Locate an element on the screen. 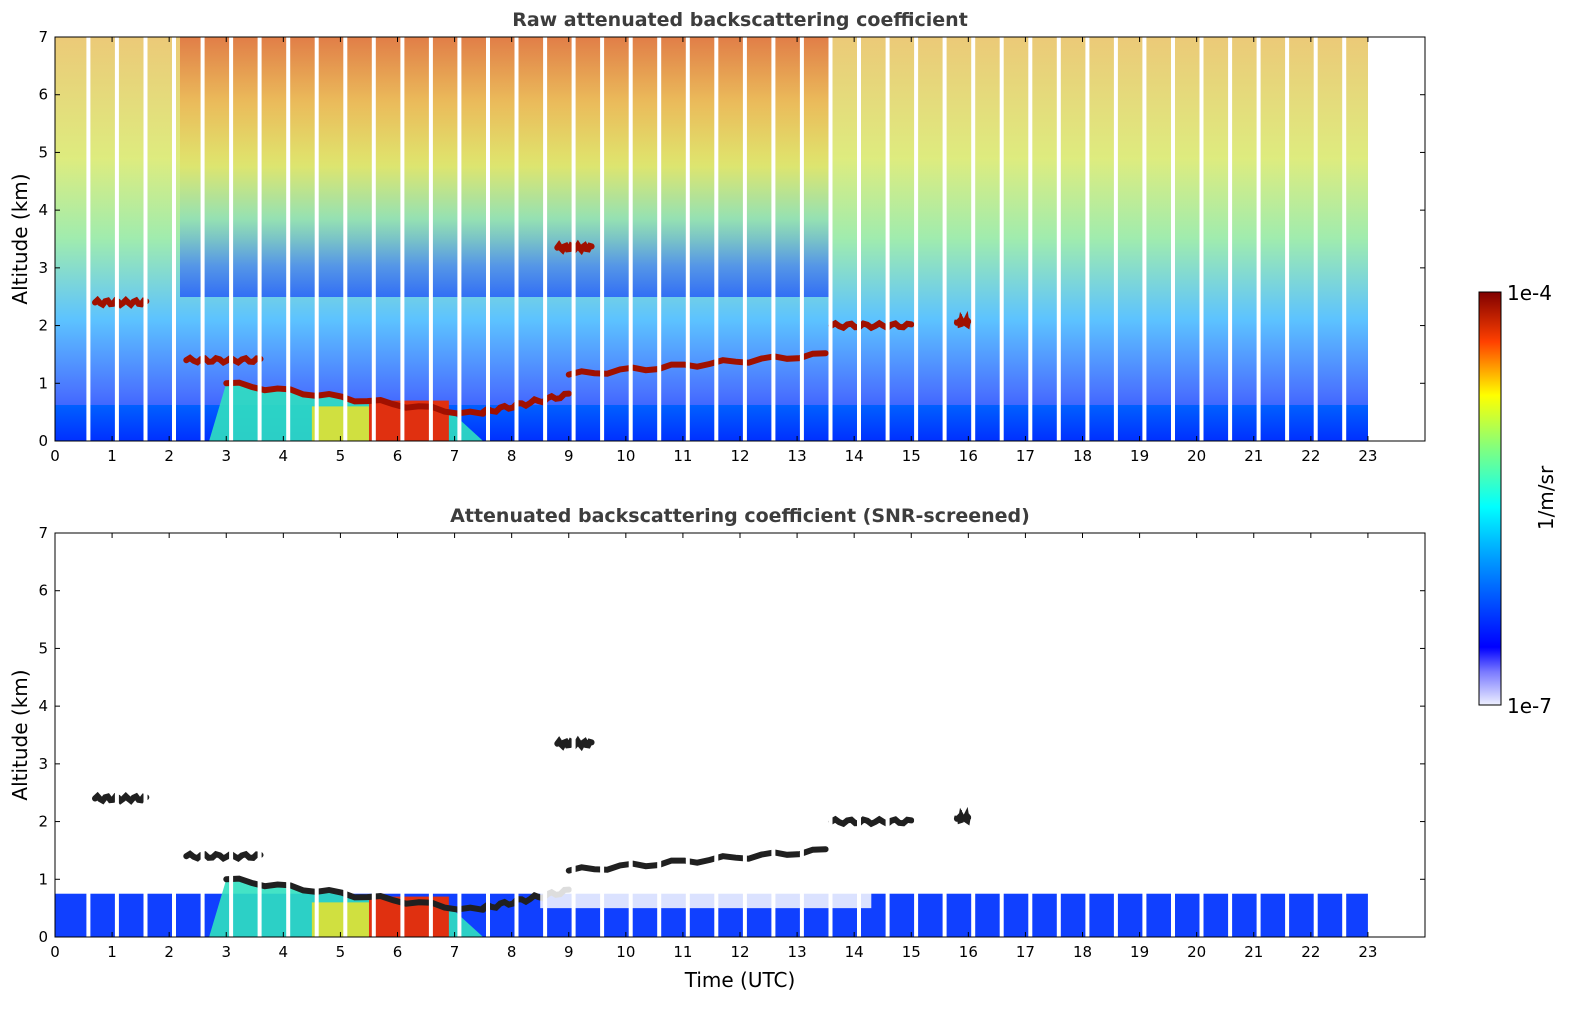  x-tick-label: 8 is located at coordinates (512, 456).